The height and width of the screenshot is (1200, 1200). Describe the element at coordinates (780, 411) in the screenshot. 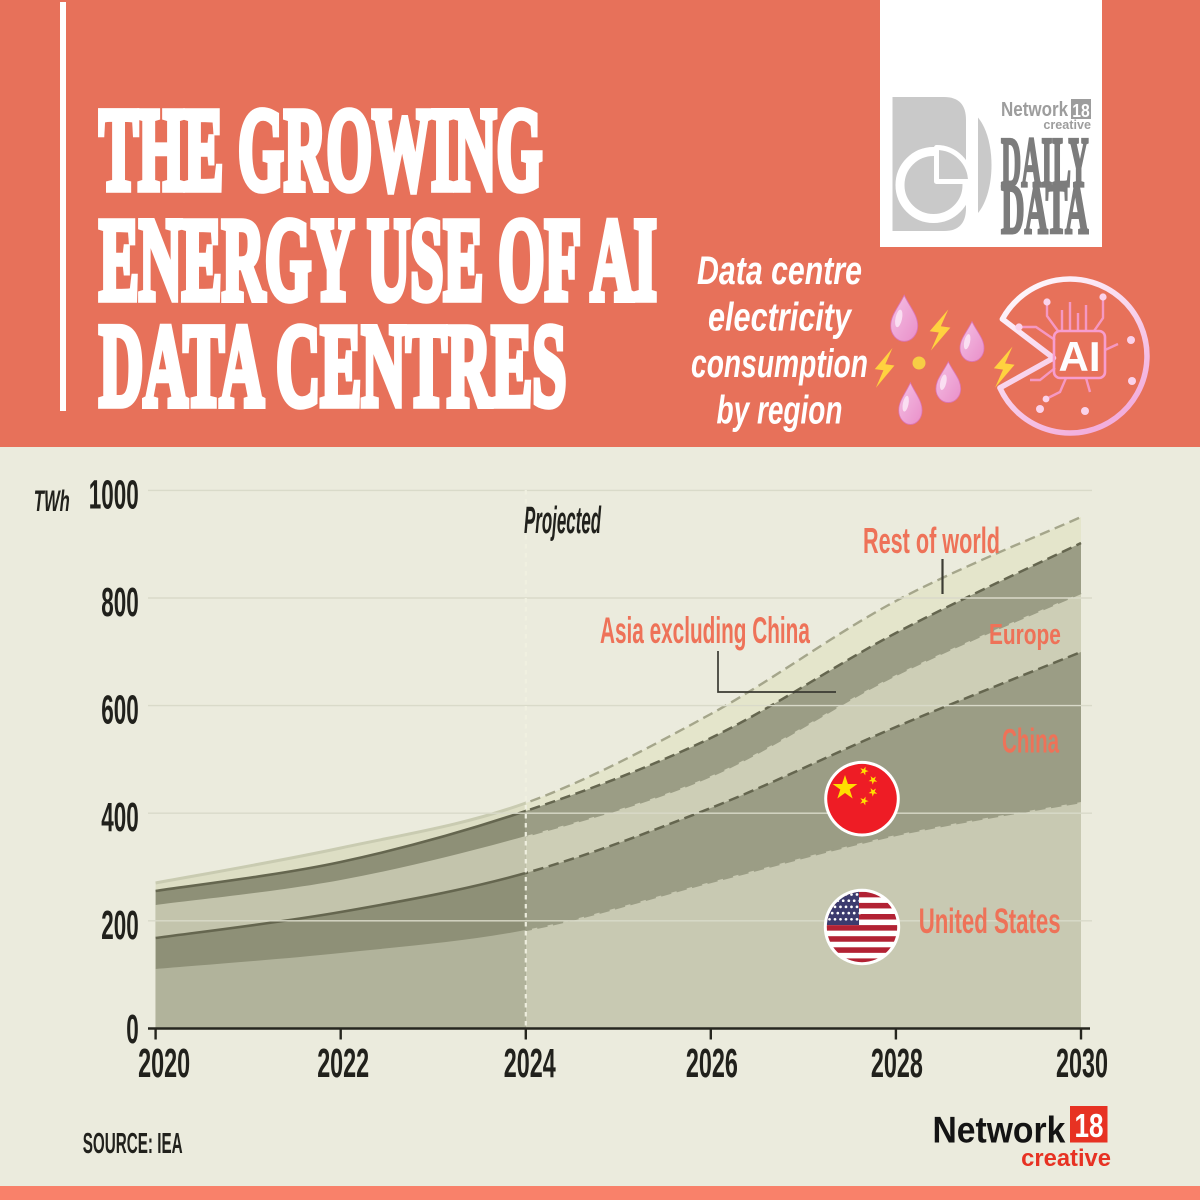

I see `svg-text: by region` at that location.